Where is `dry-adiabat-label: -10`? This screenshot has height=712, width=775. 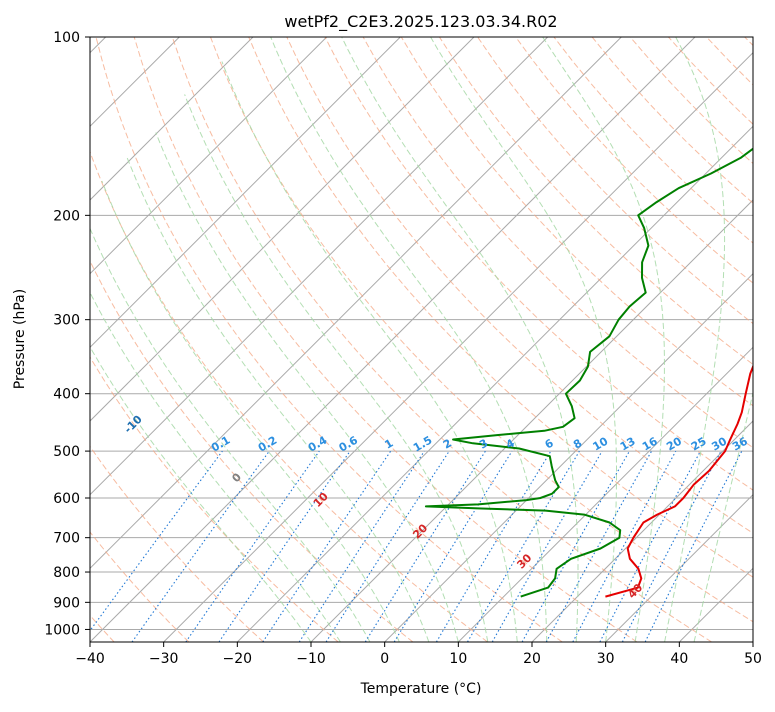
dry-adiabat-label: -10 is located at coordinates (133, 423).